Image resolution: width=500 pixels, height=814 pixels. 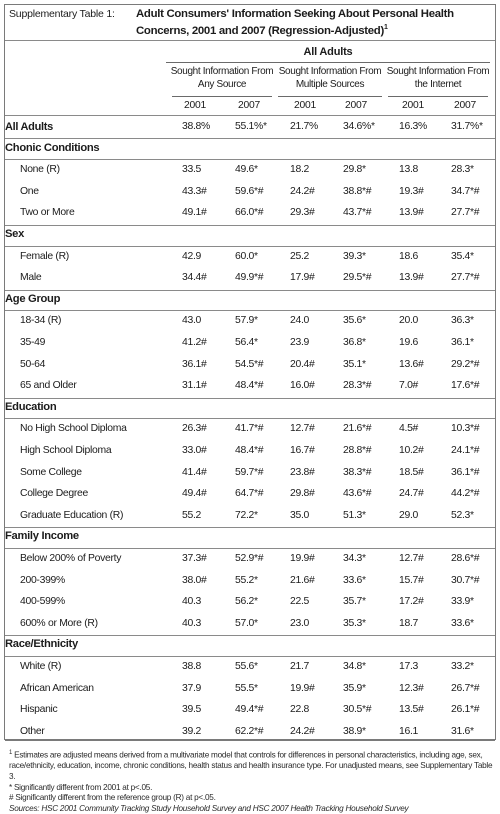 What do you see at coordinates (411, 602) in the screenshot?
I see `table-cell: 17.2#` at bounding box center [411, 602].